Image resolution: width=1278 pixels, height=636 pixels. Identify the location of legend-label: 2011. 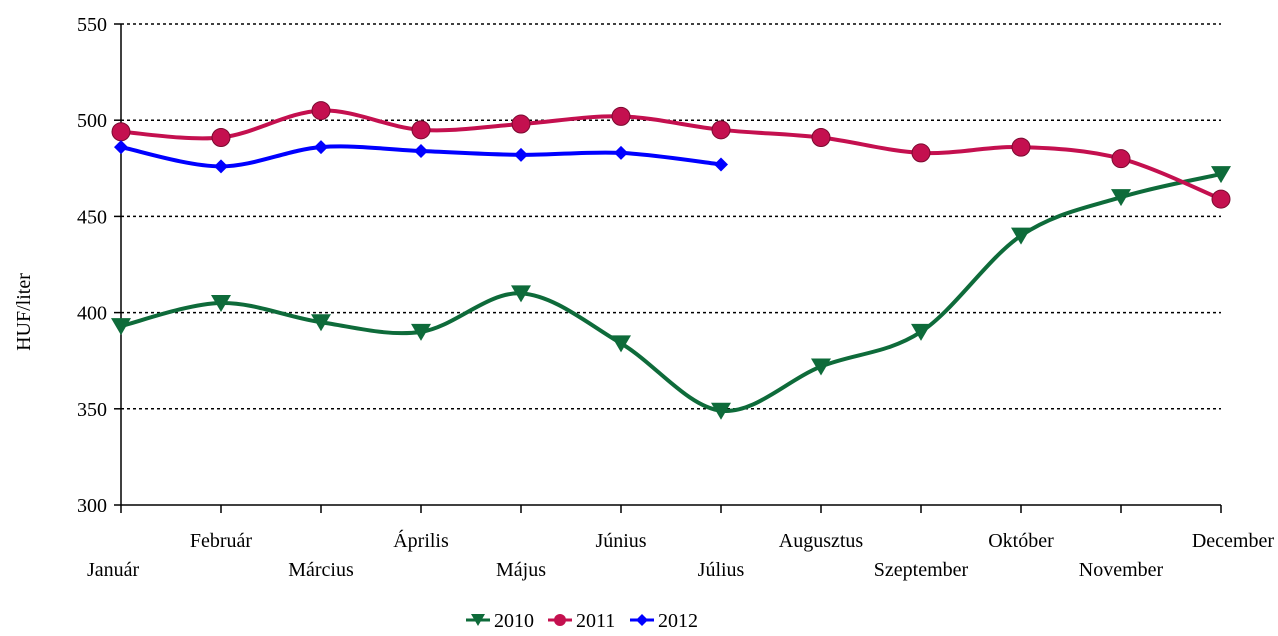
(595, 621).